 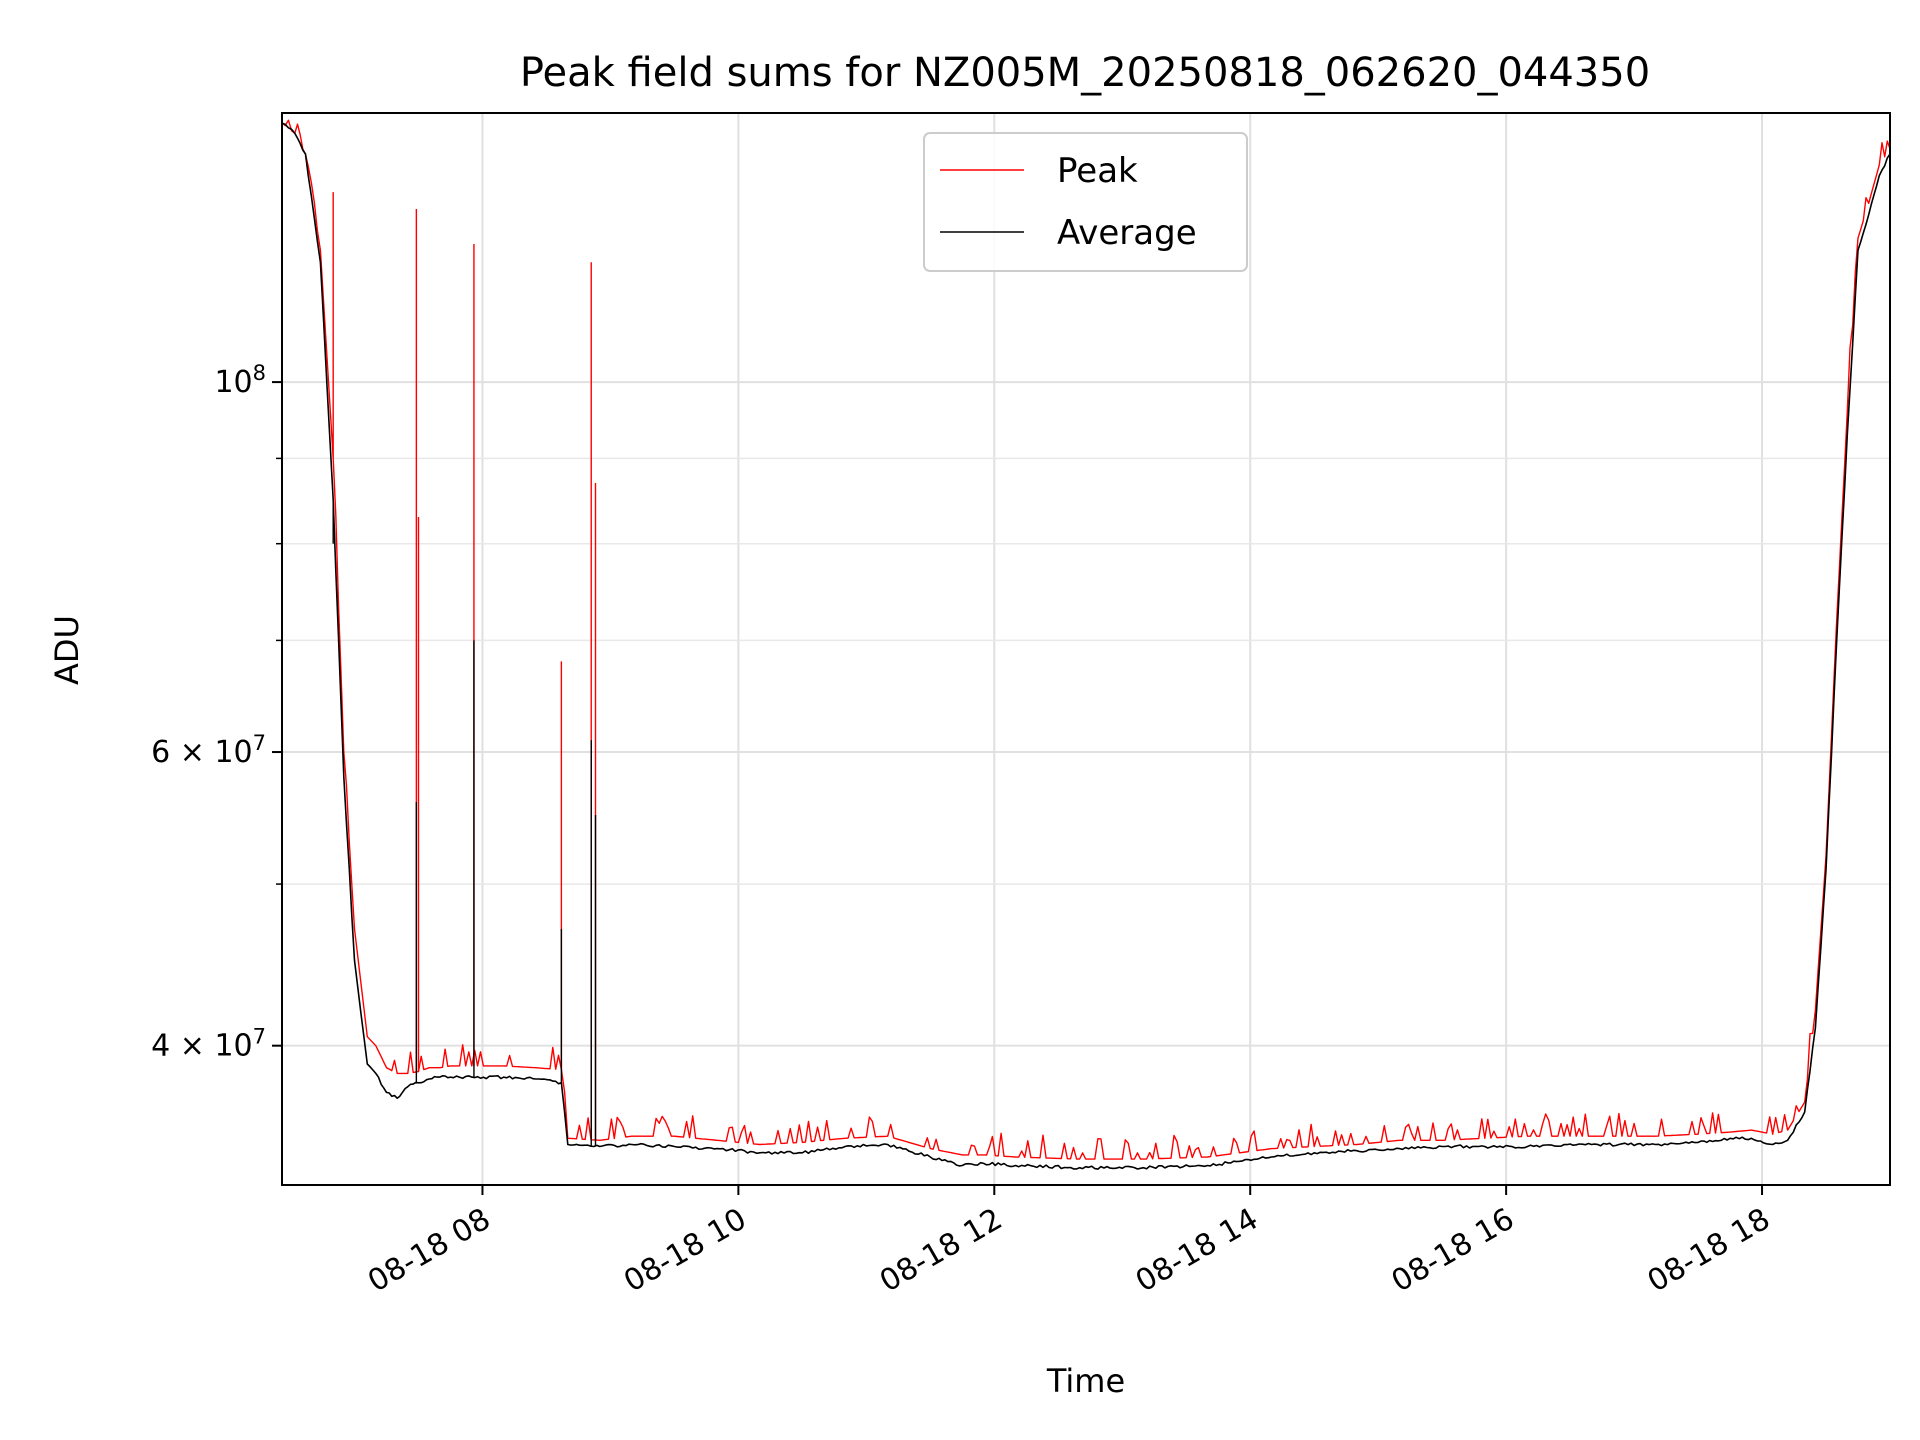 What do you see at coordinates (1127, 233) in the screenshot?
I see `legend-label-average: Average` at bounding box center [1127, 233].